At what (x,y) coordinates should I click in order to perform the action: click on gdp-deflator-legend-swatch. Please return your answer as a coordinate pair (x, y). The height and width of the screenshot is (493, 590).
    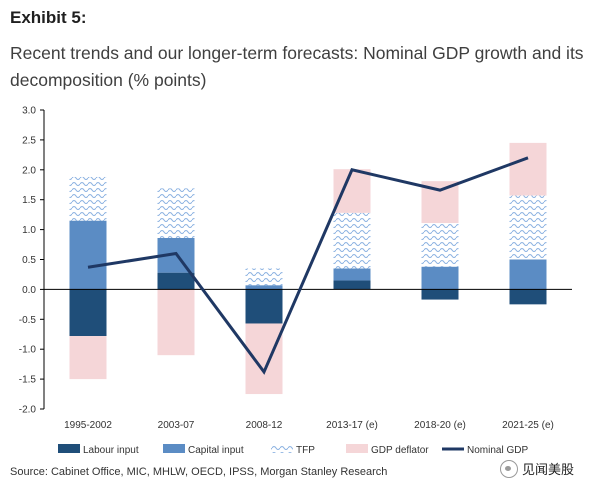
    Looking at the image, I should click on (357, 448).